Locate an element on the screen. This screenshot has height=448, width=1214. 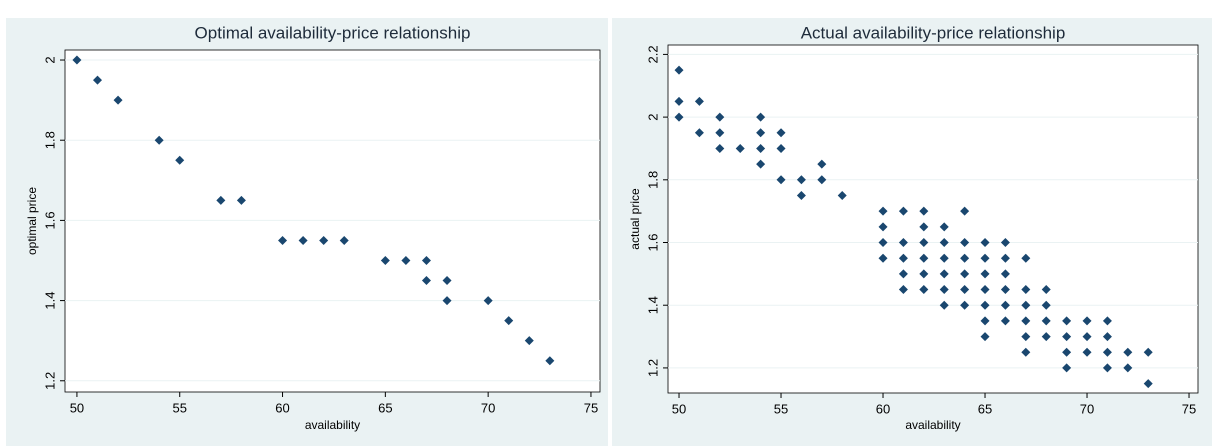
x-tick-label: 55 is located at coordinates (781, 408).